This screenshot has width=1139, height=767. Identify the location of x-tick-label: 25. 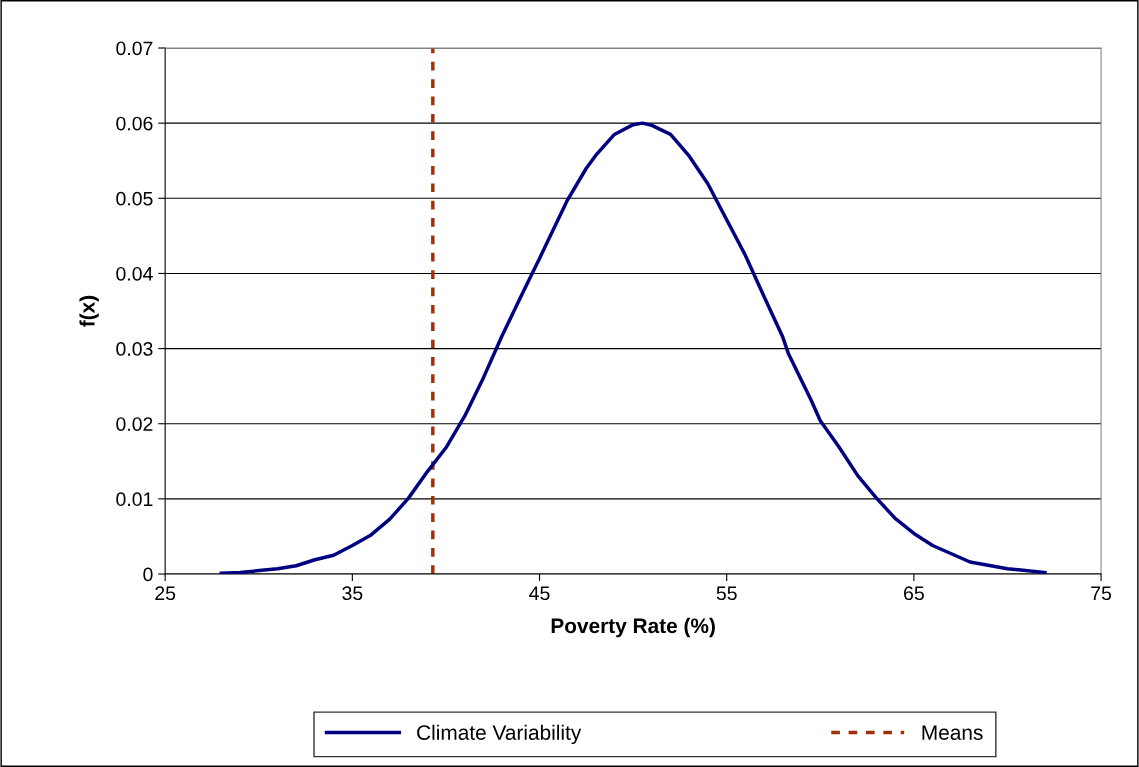
(165, 593).